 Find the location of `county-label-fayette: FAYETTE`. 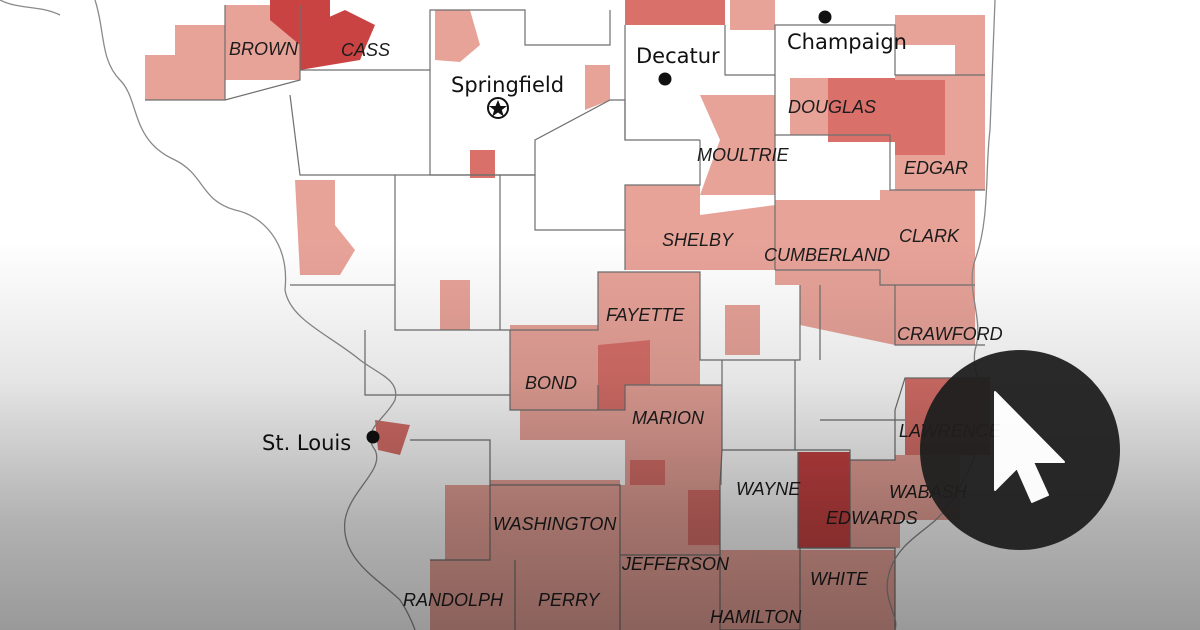

county-label-fayette: FAYETTE is located at coordinates (645, 315).